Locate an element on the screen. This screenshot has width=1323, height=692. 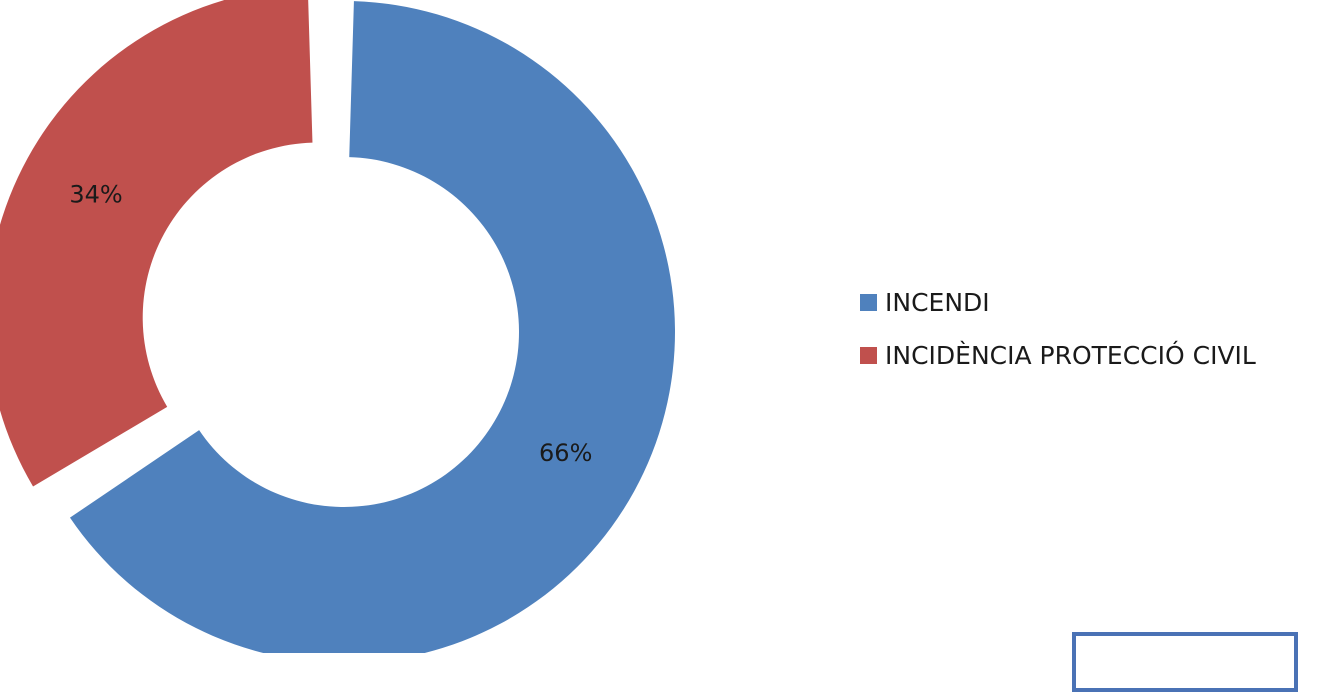
chart-legend: INCENDI INCIDÈNCIA PROTECCIÓ CIVIL is located at coordinates (1058, 337).